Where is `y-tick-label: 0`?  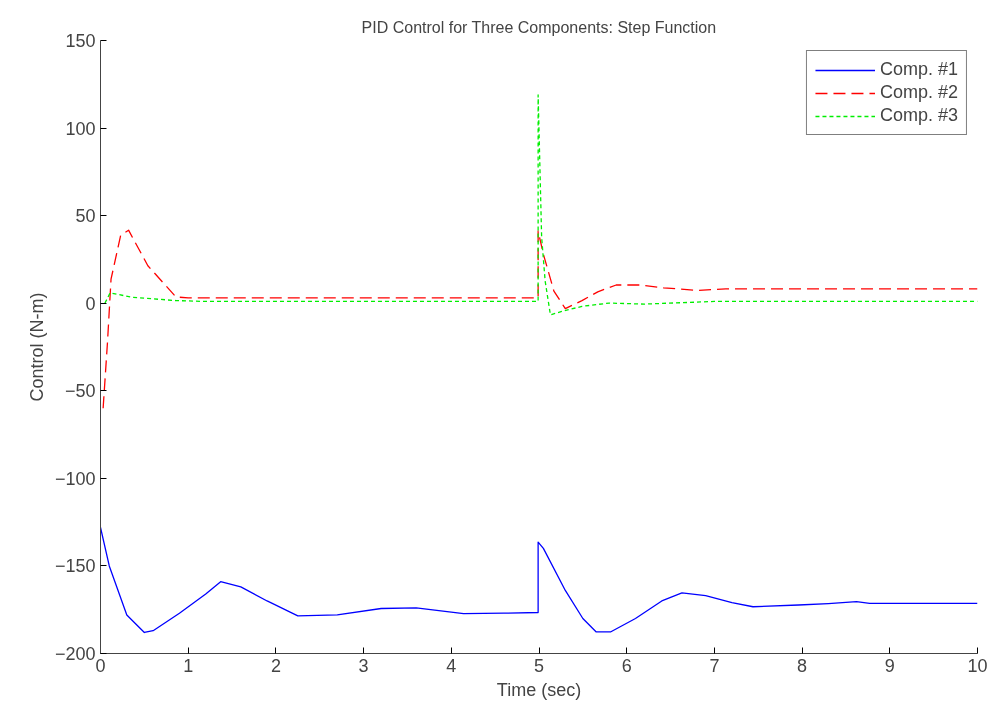 y-tick-label: 0 is located at coordinates (90, 303).